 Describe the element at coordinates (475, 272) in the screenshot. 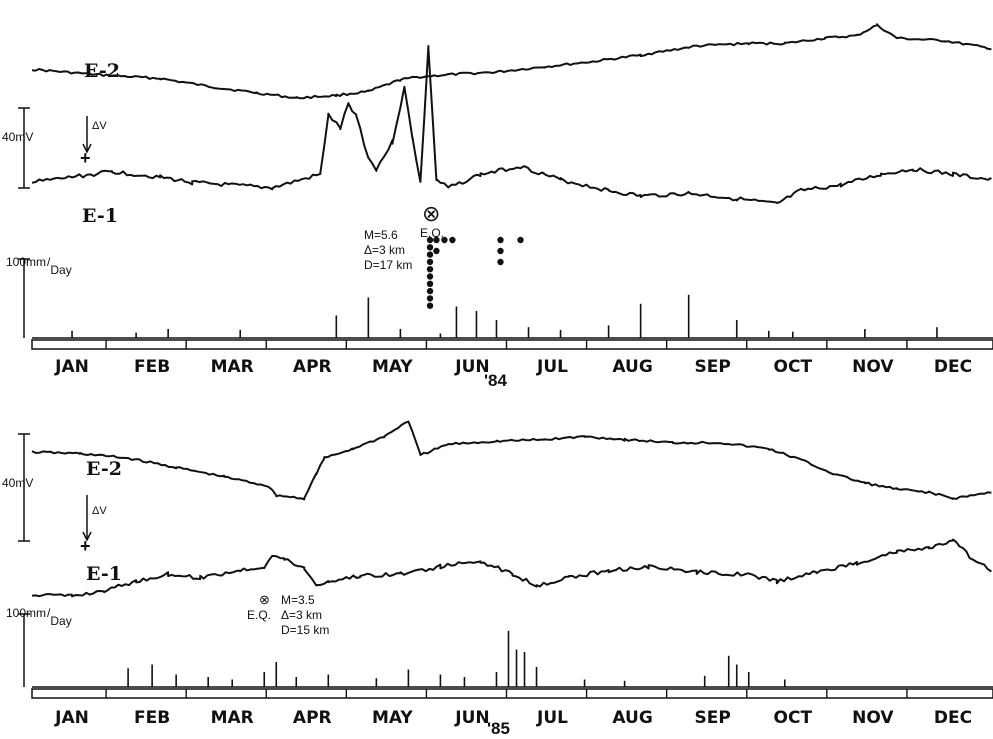

I see `aftershock-dots-1984` at that location.